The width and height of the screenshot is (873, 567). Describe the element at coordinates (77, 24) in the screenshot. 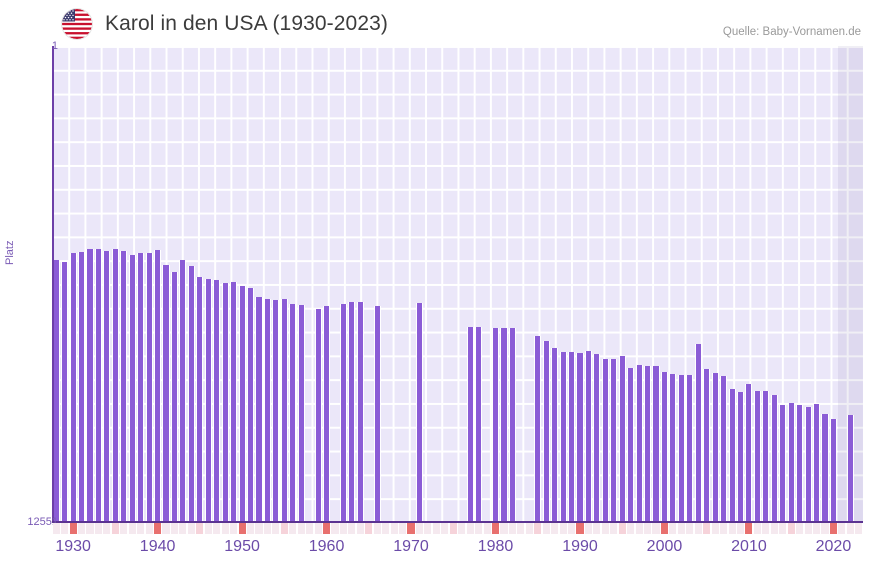

I see `us-flag-icon` at that location.